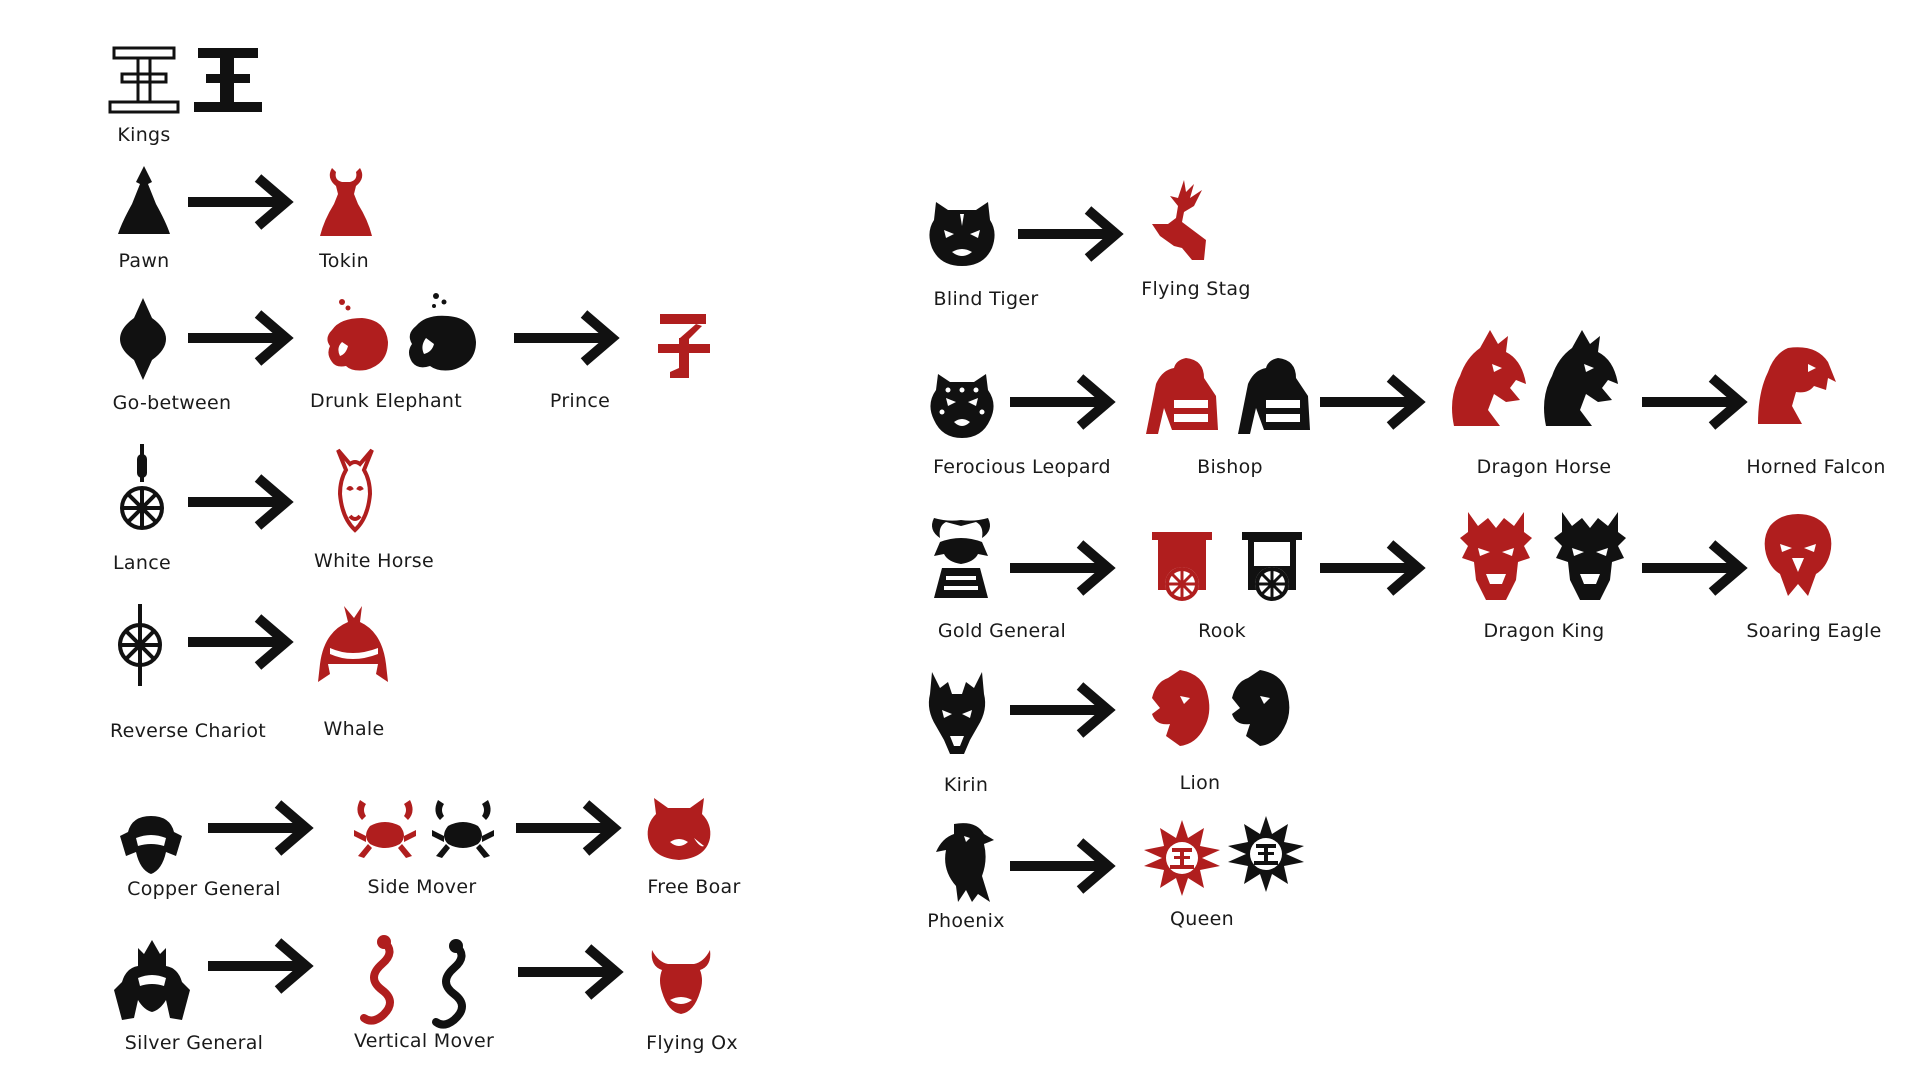  Describe the element at coordinates (679, 828) in the screenshot. I see `boar-icon` at that location.